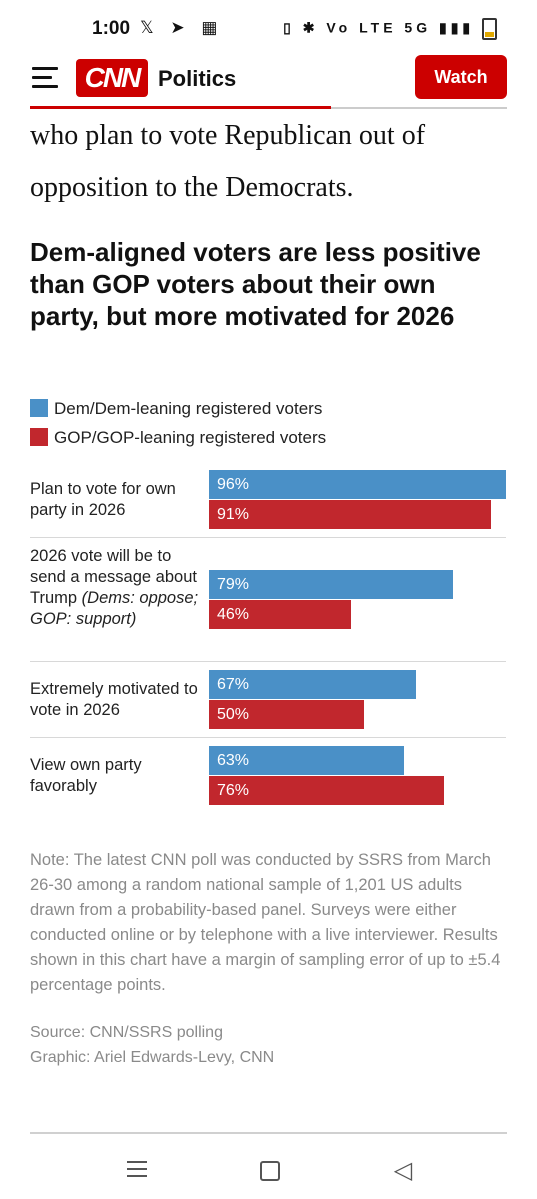 The image size is (537, 1199). I want to click on system-status-icons: ▯ ✱ Vo LTE 5G ▮▮▮, so click(390, 29).